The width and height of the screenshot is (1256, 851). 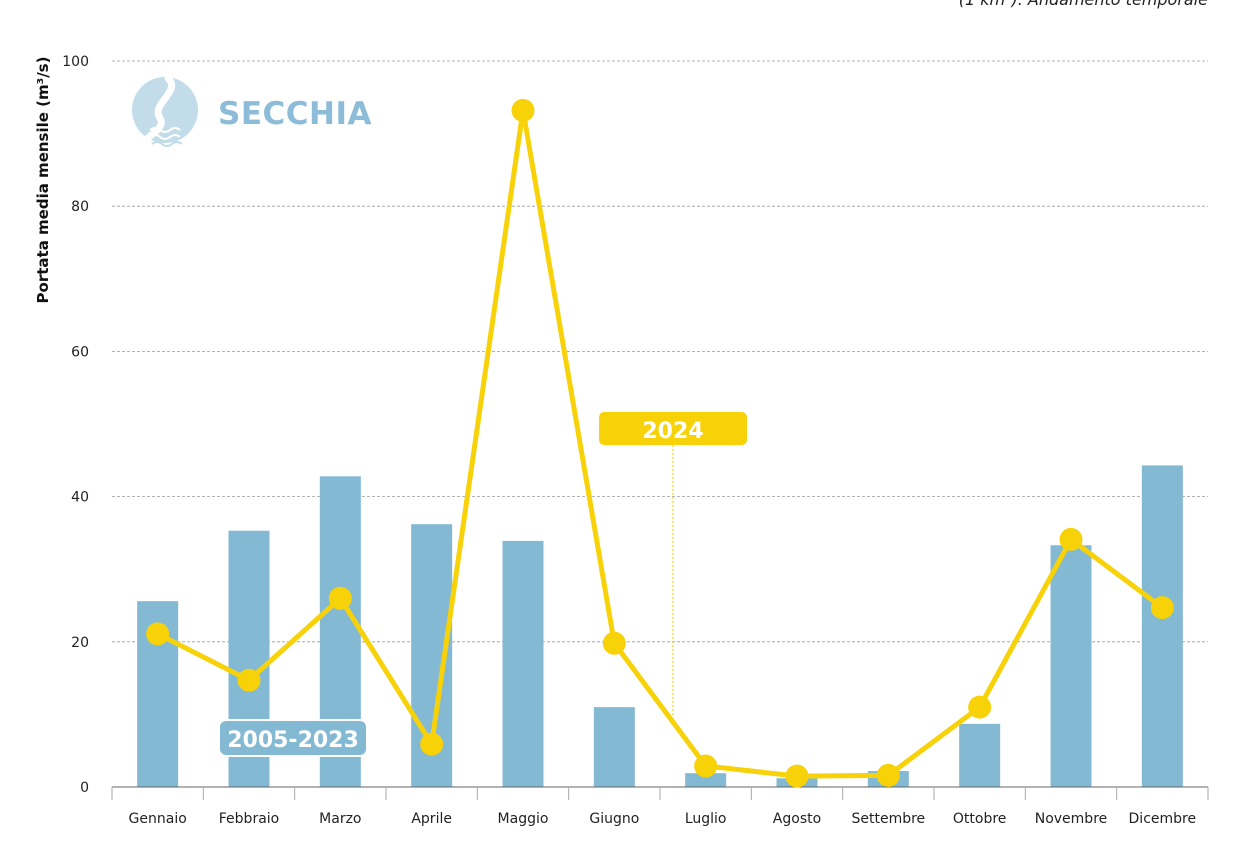 I want to click on legend-tag-2024: 2024, so click(x=673, y=428).